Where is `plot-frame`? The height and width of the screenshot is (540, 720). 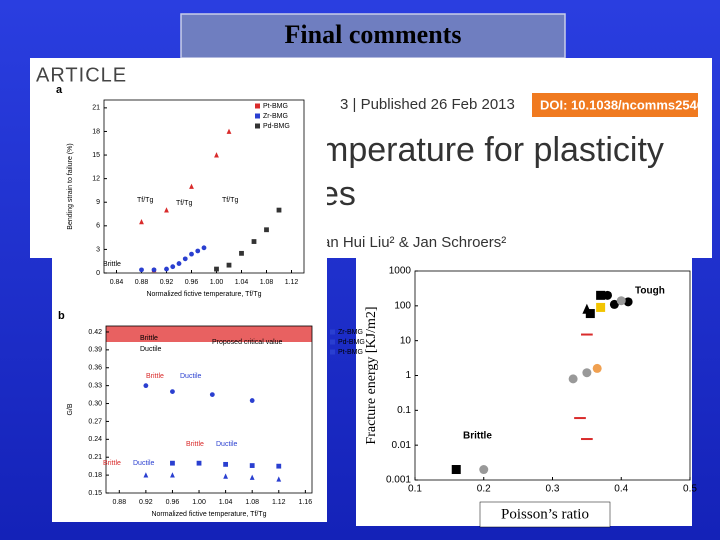 plot-frame is located at coordinates (204, 186).